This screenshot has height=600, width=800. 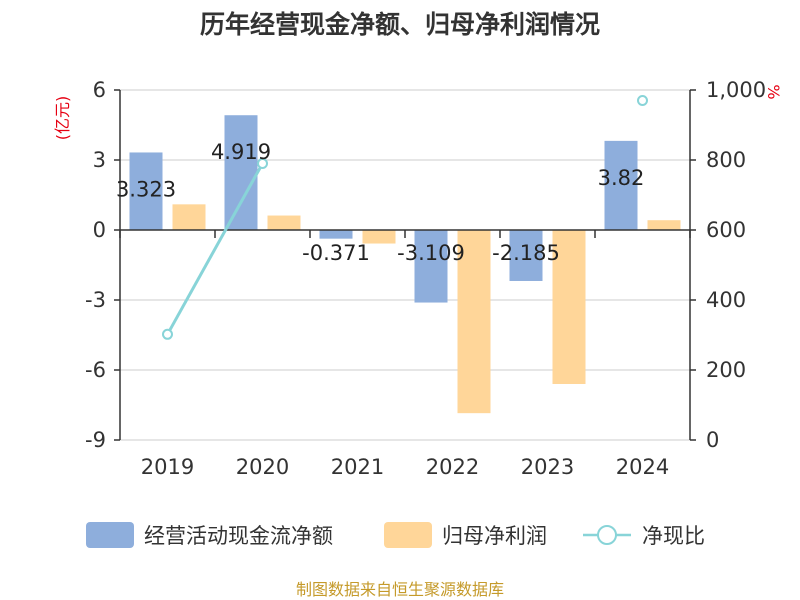 I want to click on op-cash-data-label: 3.323, so click(x=146, y=189).